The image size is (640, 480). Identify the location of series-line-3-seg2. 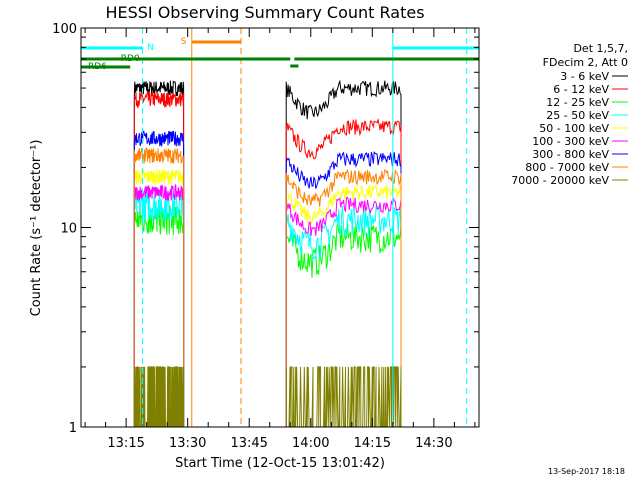
(343, 315).